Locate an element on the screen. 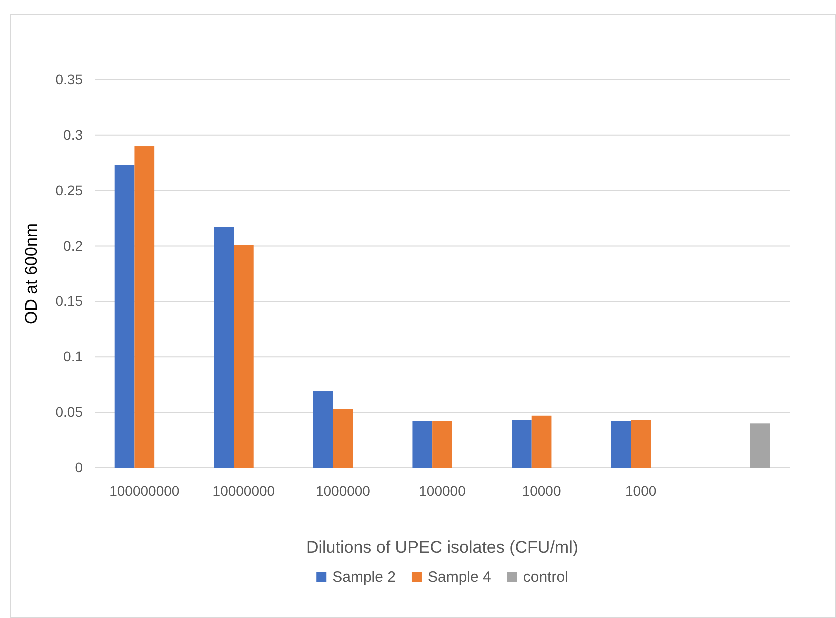  x-axis-title: Dilutions of UPEC isolates (CFU/ml) is located at coordinates (442, 547).